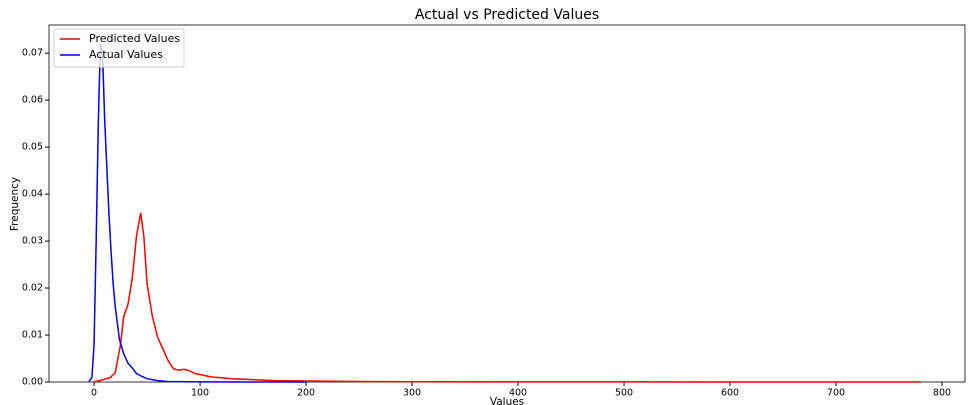 Image resolution: width=975 pixels, height=405 pixels. Describe the element at coordinates (624, 393) in the screenshot. I see `x-tick-label: 500` at that location.